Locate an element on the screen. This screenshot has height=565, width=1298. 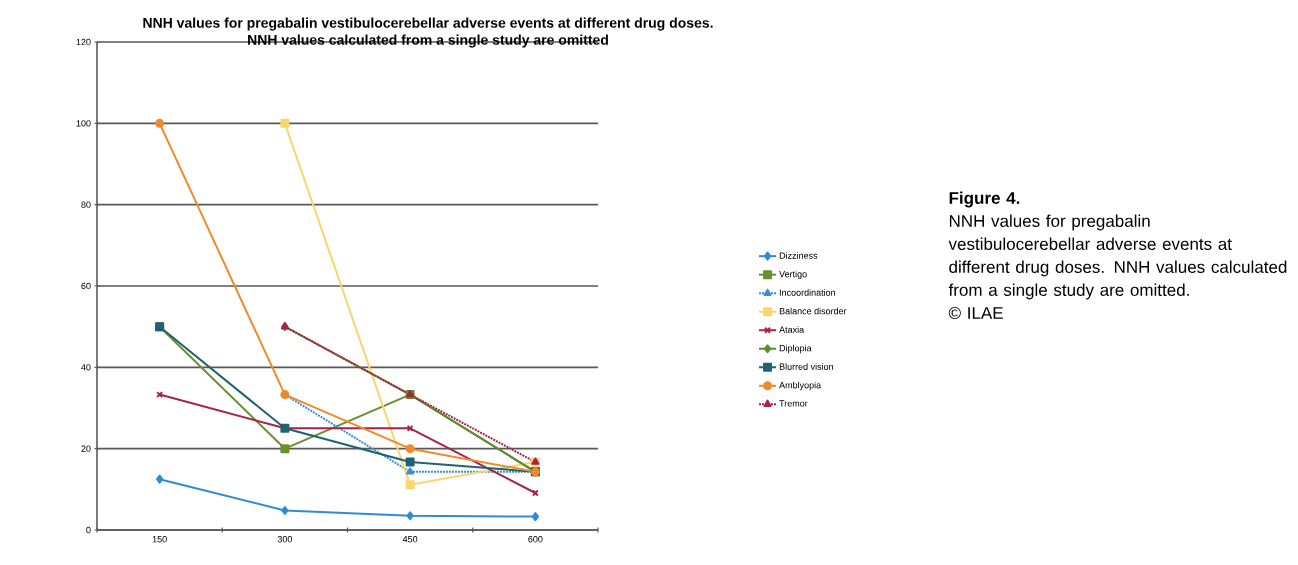
legend-label: Diplopia is located at coordinates (795, 349).